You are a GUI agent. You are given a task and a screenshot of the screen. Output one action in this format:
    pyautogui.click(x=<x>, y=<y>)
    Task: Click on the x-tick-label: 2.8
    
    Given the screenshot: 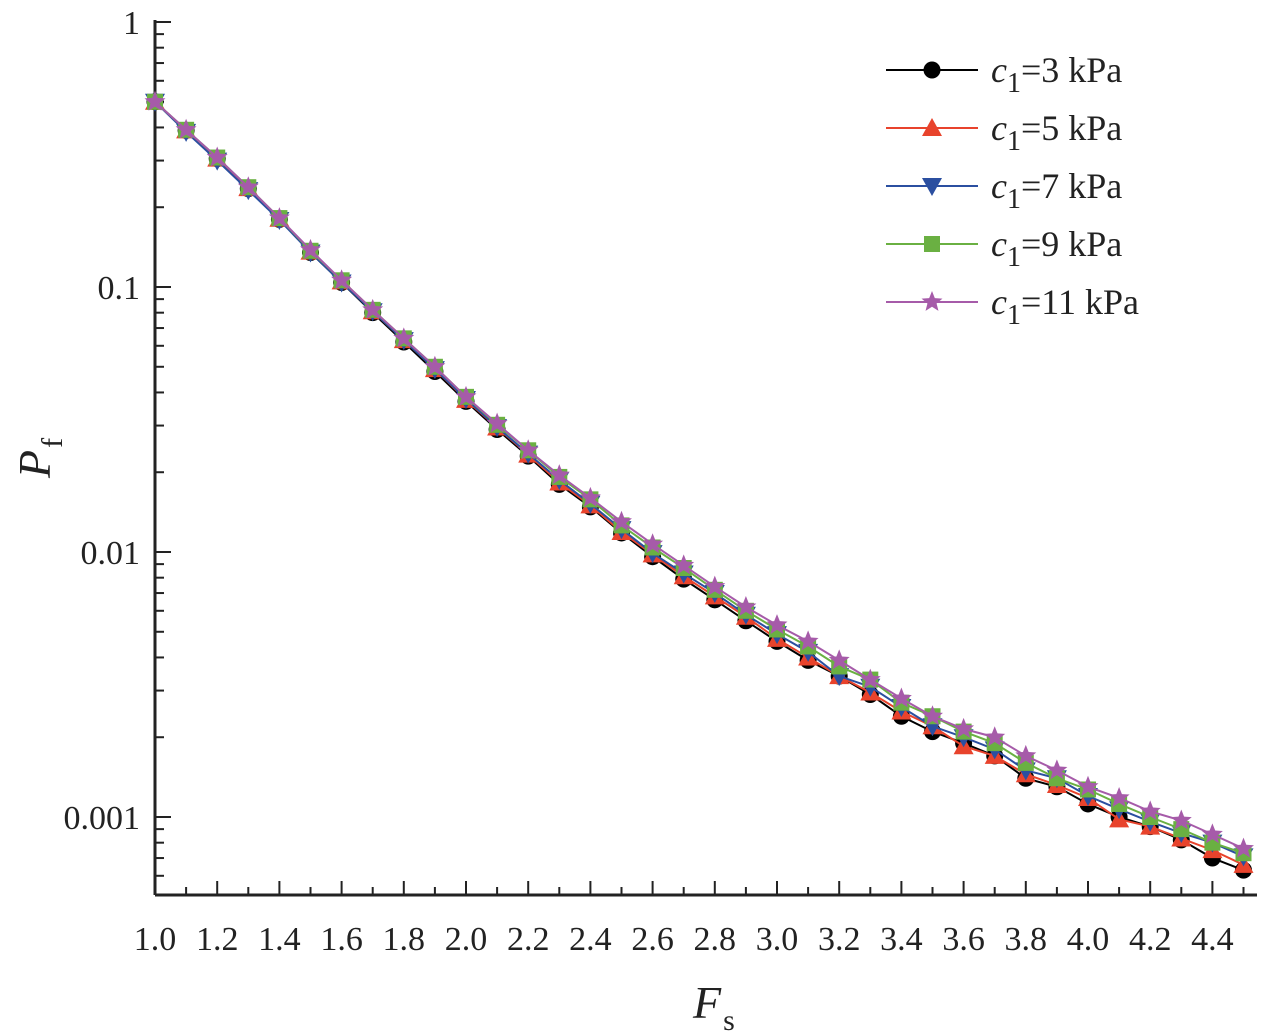 What is the action you would take?
    pyautogui.click(x=715, y=939)
    